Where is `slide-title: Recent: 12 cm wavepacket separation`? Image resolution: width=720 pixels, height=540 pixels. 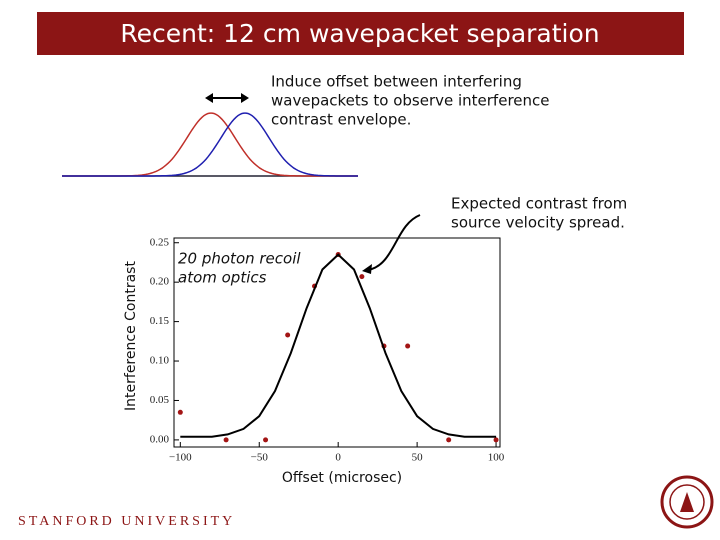 slide-title: Recent: 12 cm wavepacket separation is located at coordinates (359, 33).